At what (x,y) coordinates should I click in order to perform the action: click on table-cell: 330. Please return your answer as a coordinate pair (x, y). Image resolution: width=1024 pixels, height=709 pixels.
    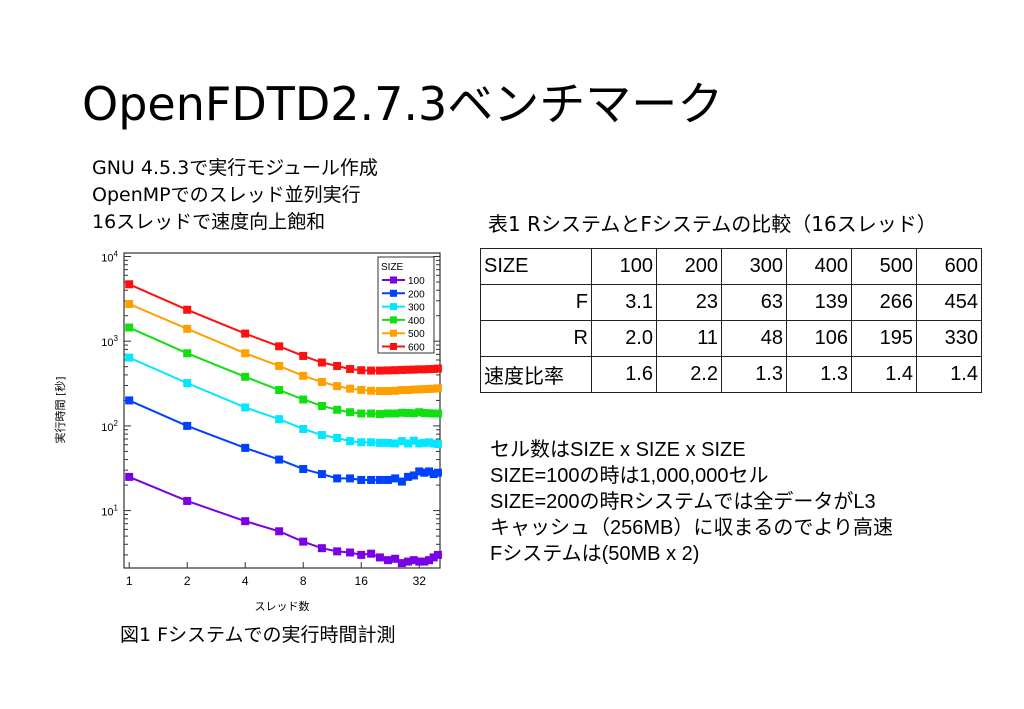
    Looking at the image, I should click on (949, 338).